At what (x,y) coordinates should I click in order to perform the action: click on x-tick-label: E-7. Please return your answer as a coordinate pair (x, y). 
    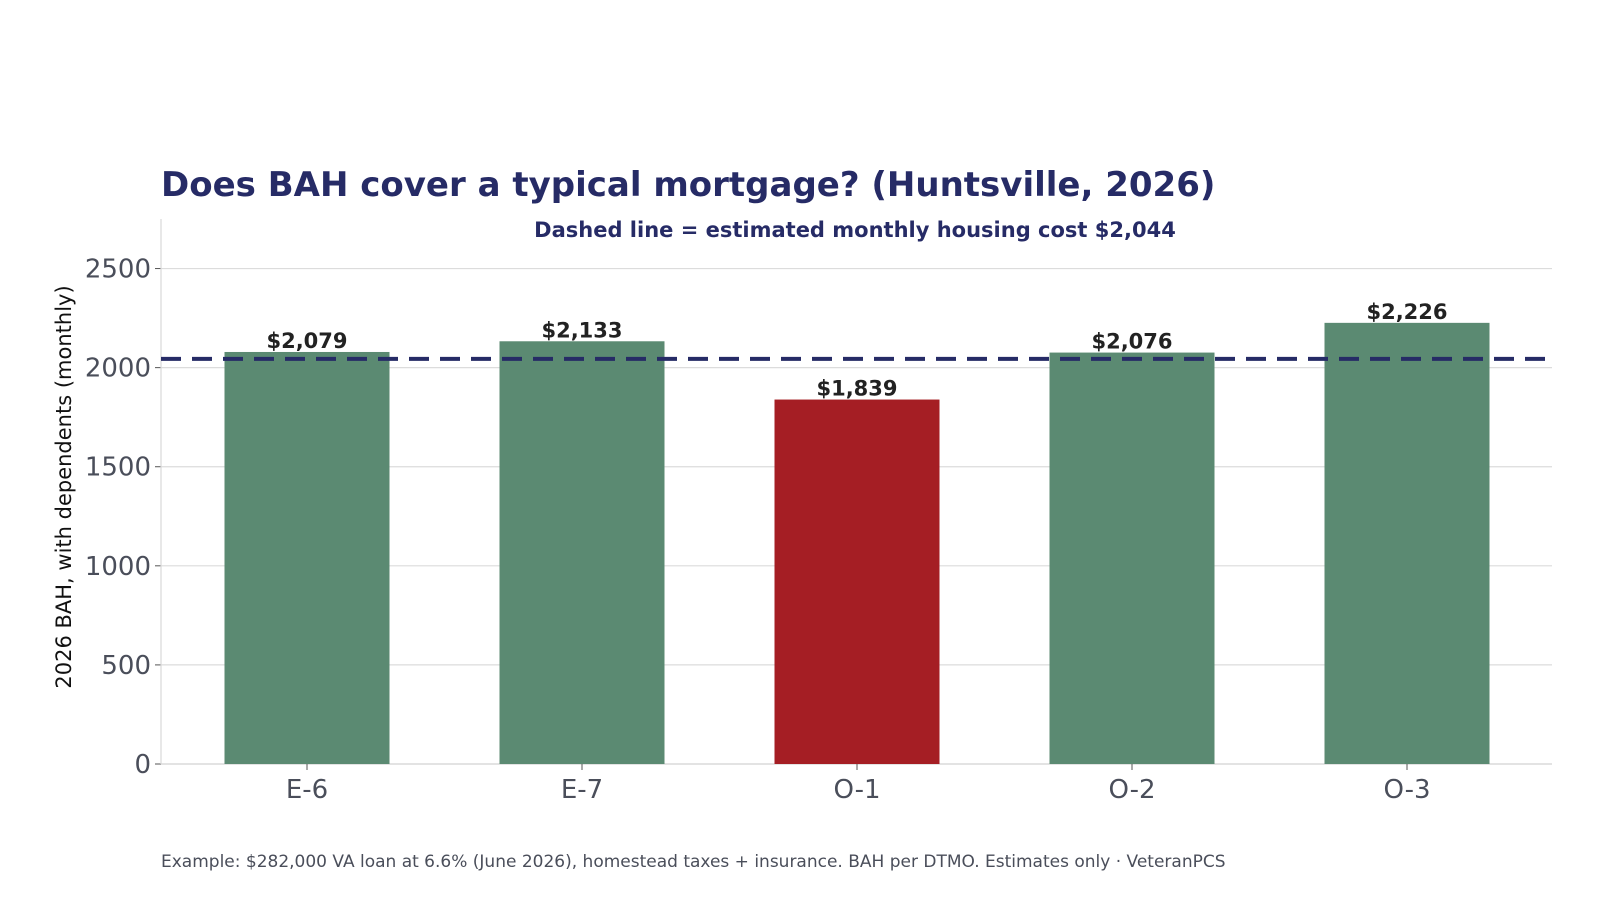
    Looking at the image, I should click on (582, 790).